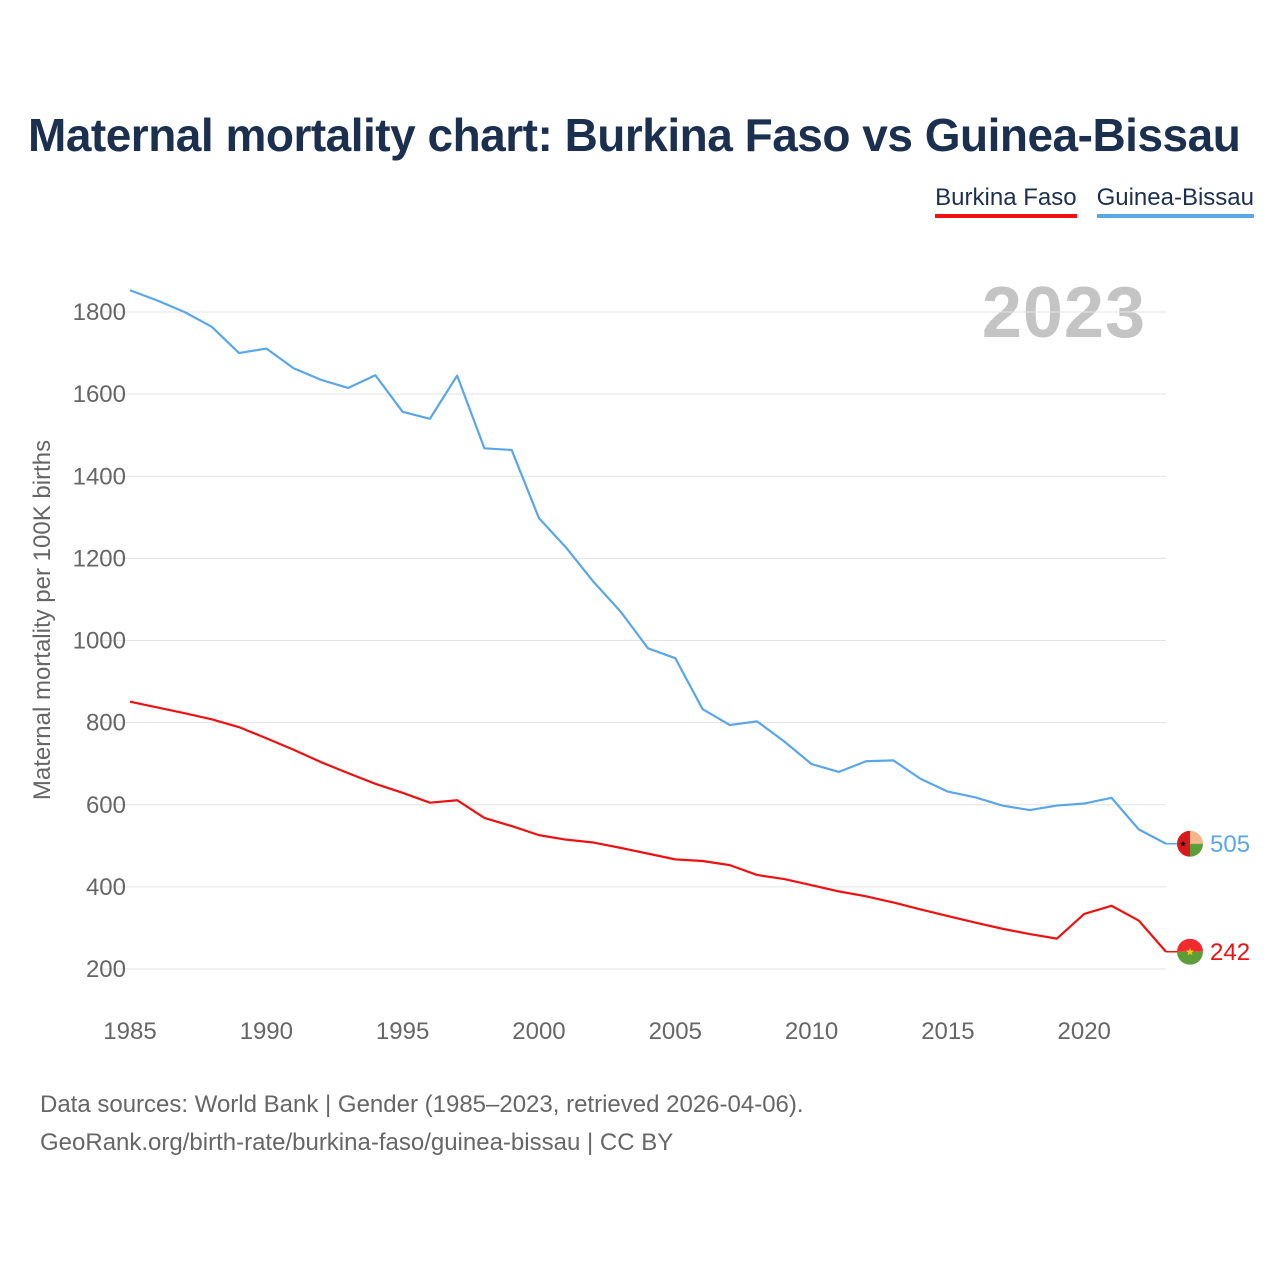 This screenshot has width=1280, height=1280. What do you see at coordinates (129, 1031) in the screenshot?
I see `x-tick-label: 1985` at bounding box center [129, 1031].